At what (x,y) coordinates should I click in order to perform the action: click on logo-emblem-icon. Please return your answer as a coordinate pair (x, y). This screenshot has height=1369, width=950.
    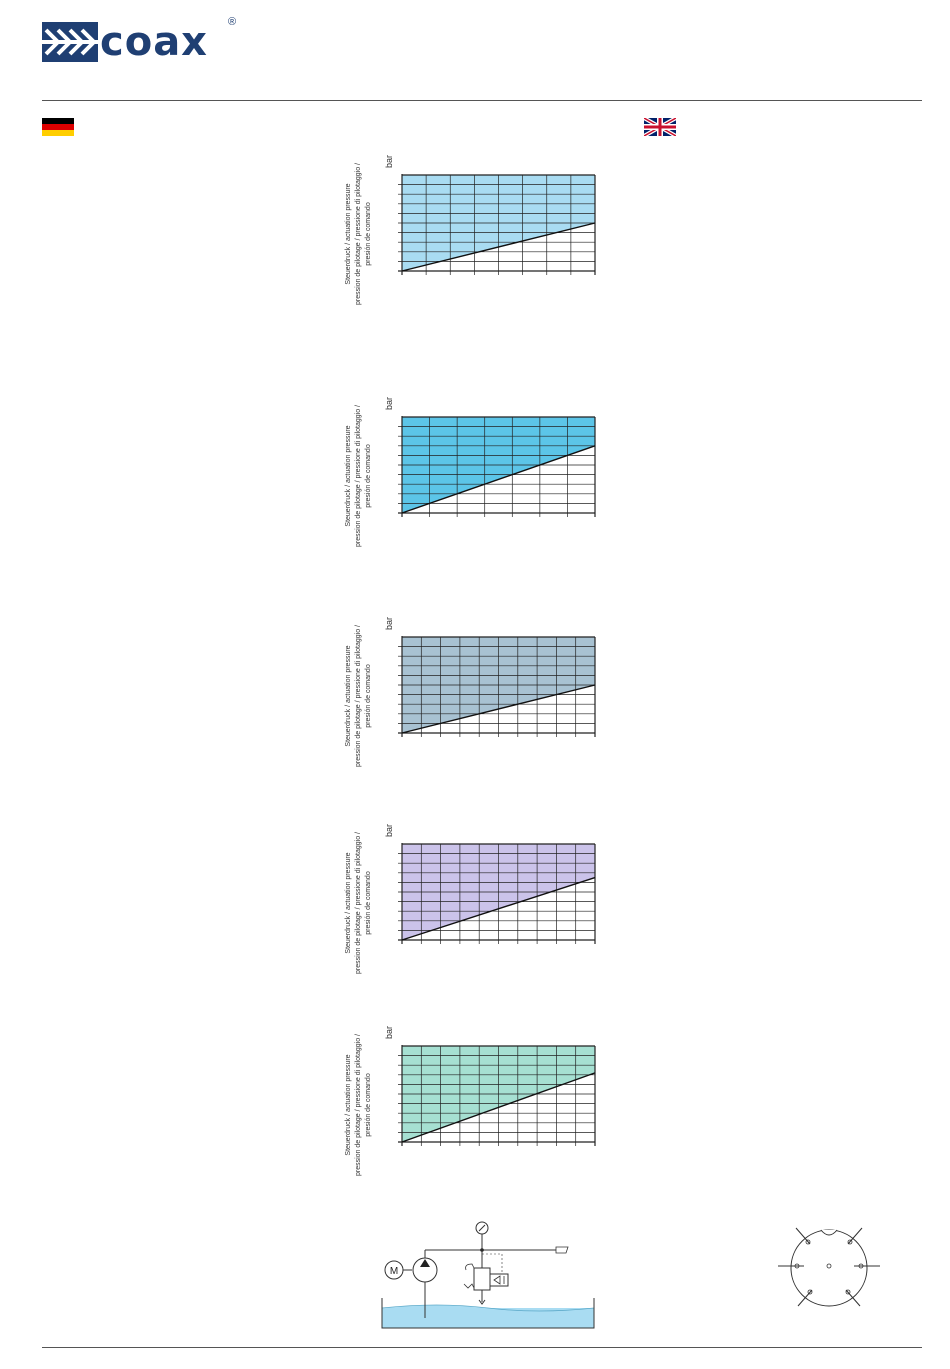
    Looking at the image, I should click on (70, 42).